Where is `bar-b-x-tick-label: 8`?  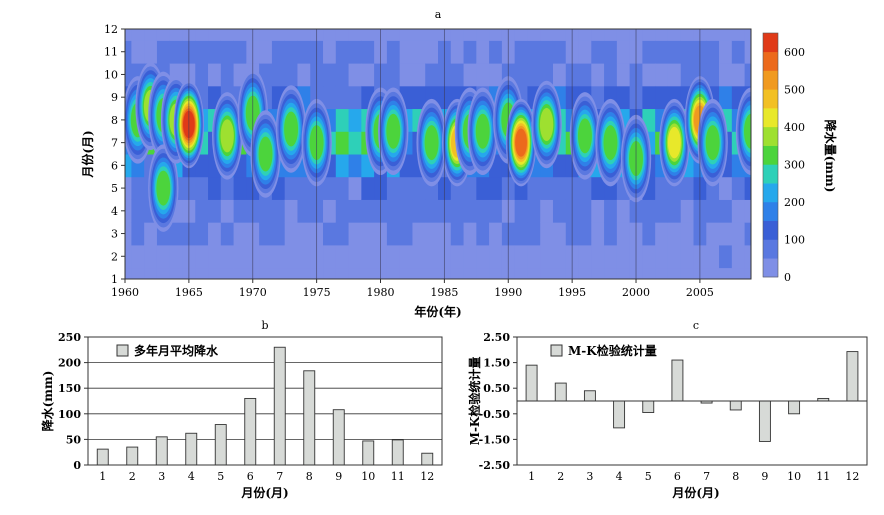 bar-b-x-tick-label: 8 is located at coordinates (309, 476).